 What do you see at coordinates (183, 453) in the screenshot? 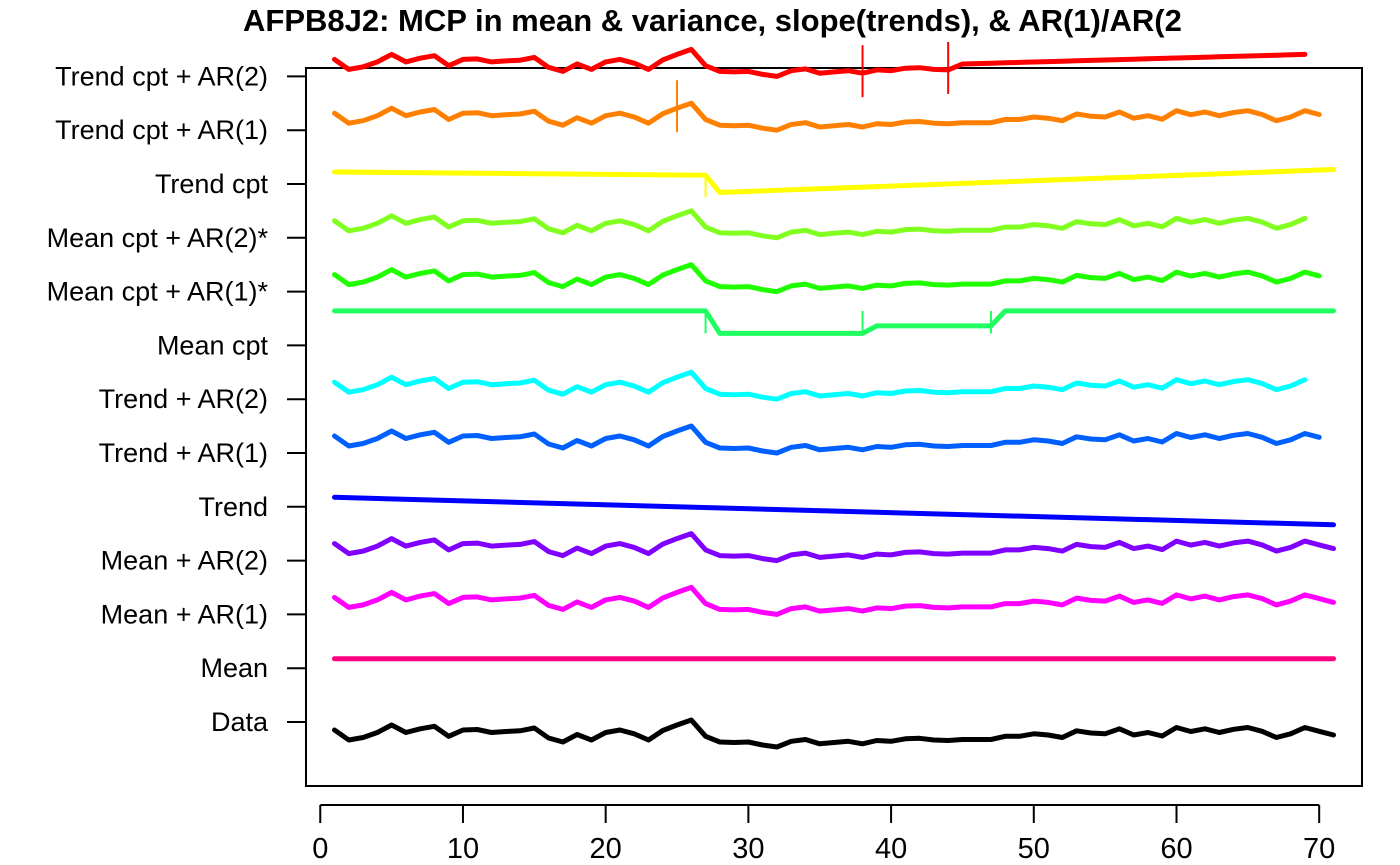
I see `y-tick-label: Trend + AR(1)` at bounding box center [183, 453].